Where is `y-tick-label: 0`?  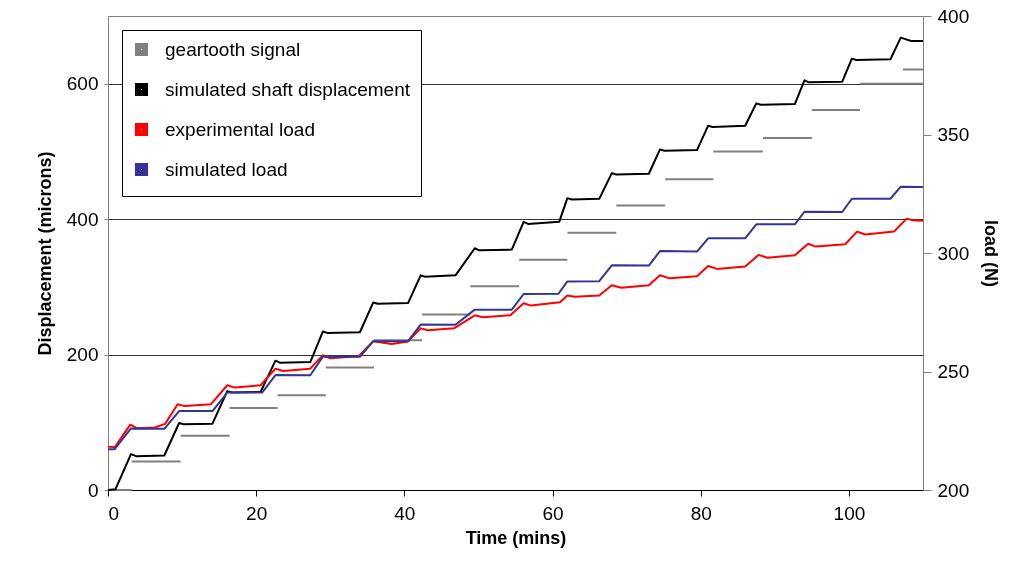 y-tick-label: 0 is located at coordinates (93, 490).